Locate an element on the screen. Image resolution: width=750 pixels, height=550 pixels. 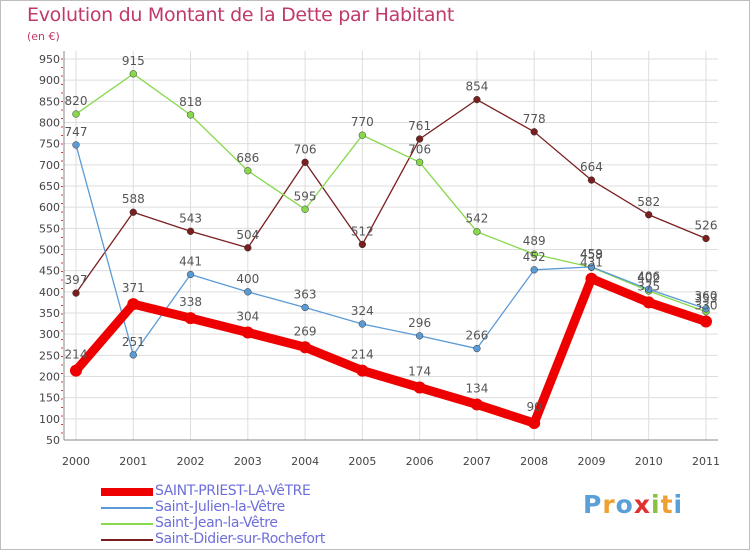
data-label: 526 is located at coordinates (706, 225).